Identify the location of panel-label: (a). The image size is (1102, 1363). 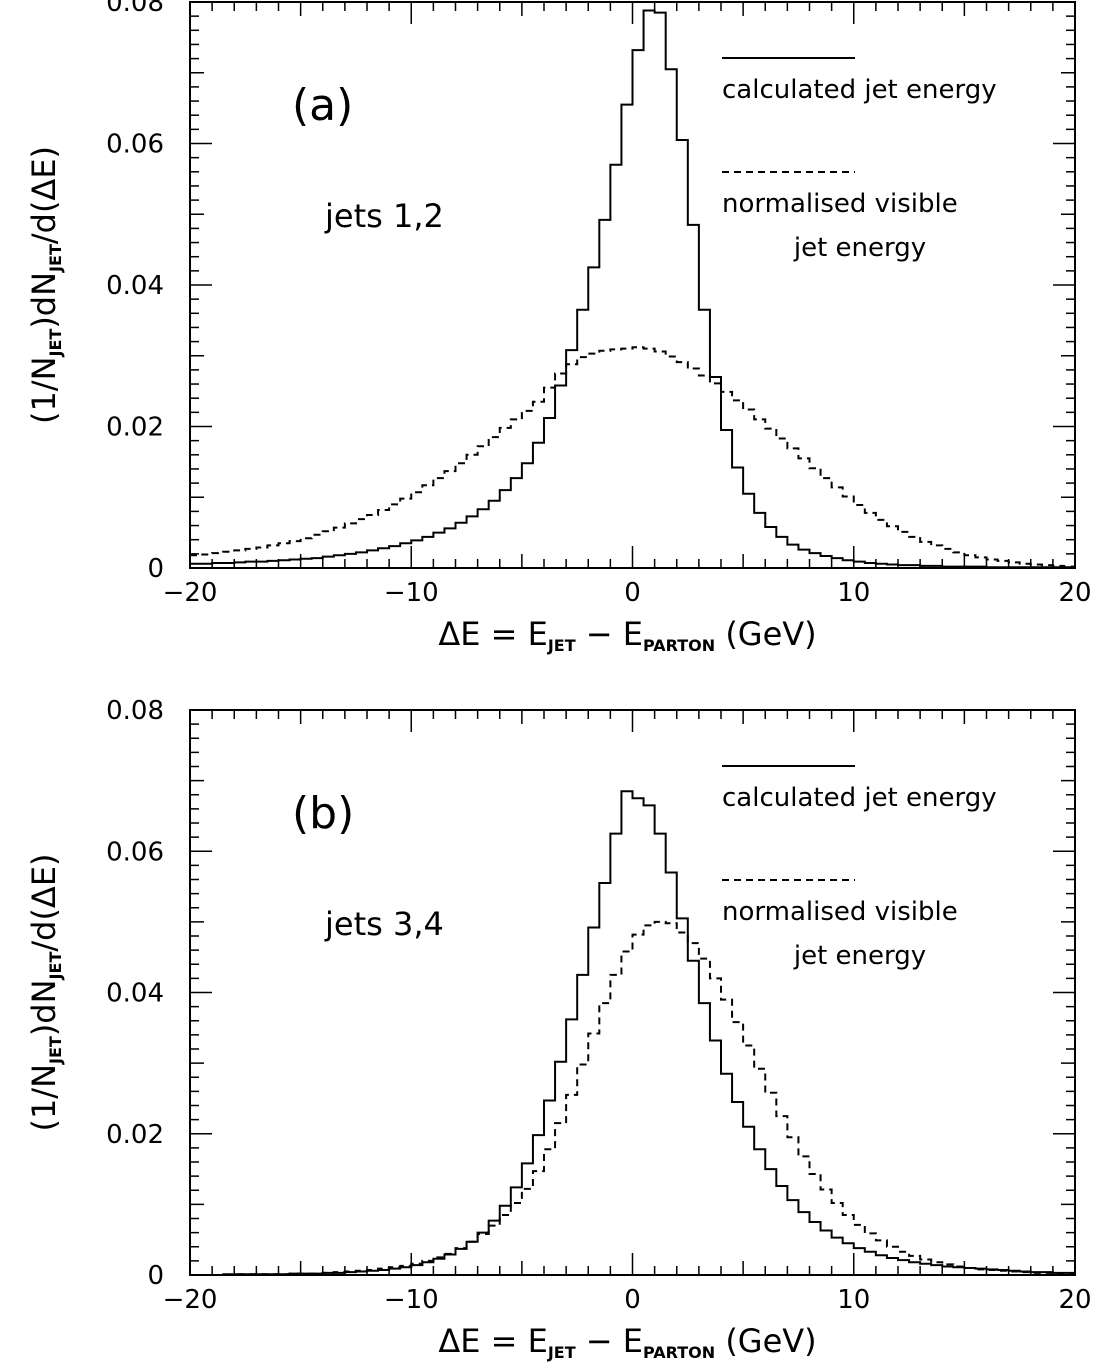
(322, 105).